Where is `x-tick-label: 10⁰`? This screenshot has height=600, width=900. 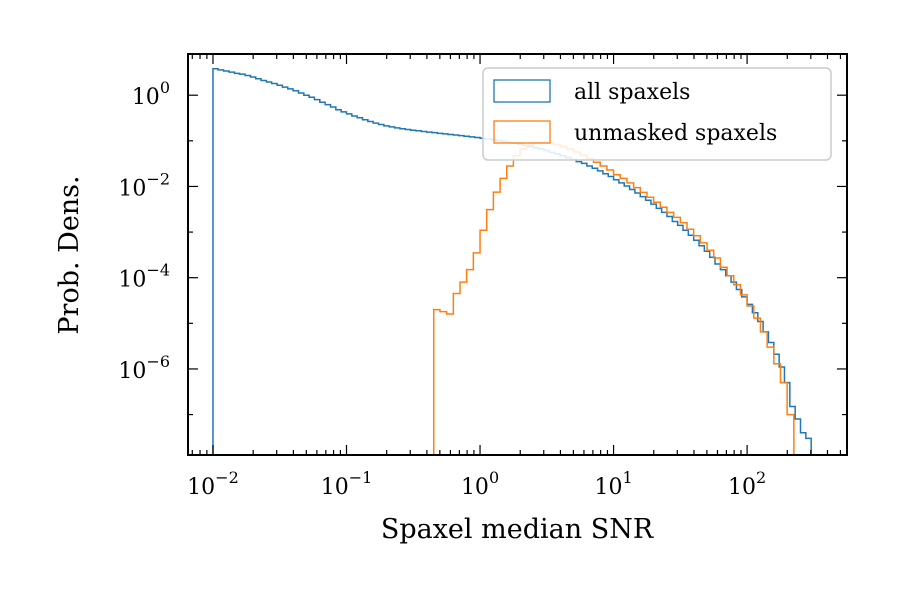
x-tick-label: 10⁰ is located at coordinates (480, 484).